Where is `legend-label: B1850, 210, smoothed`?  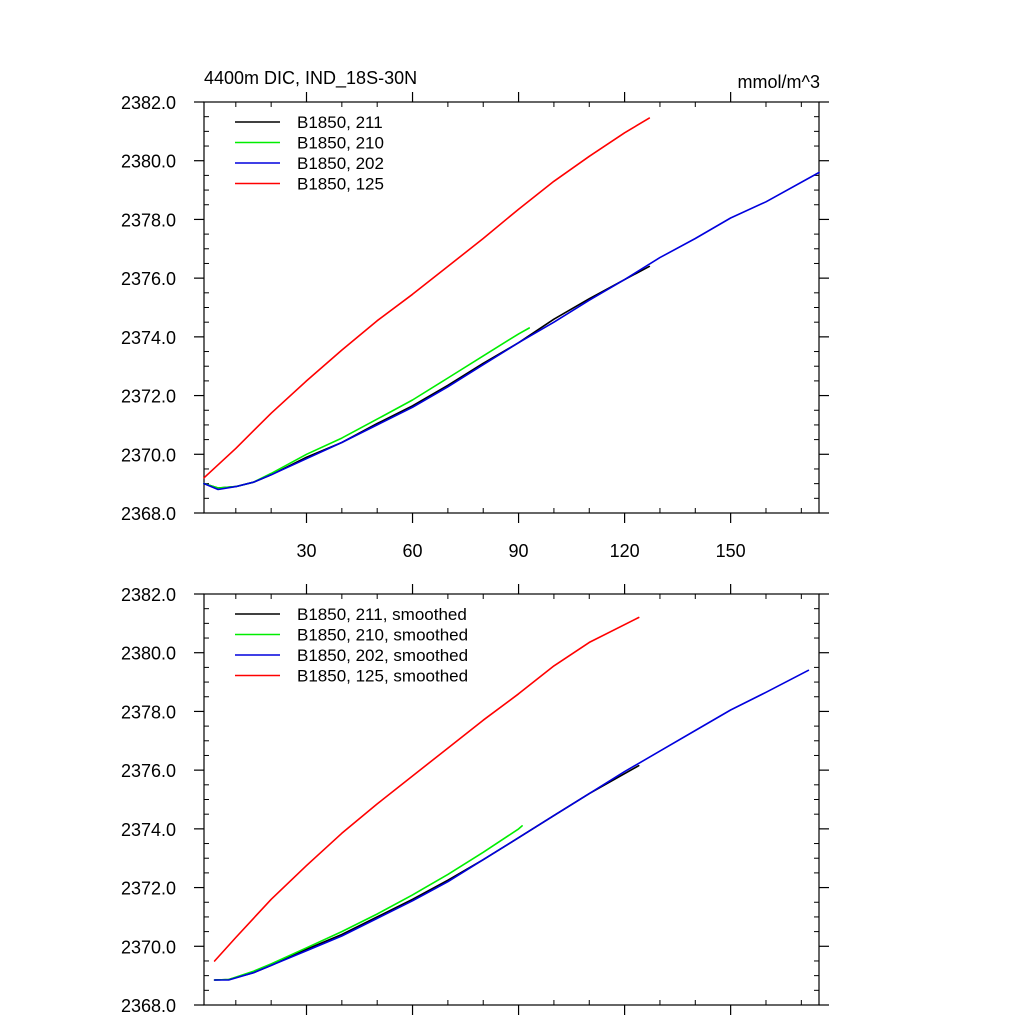
legend-label: B1850, 210, smoothed is located at coordinates (382, 635).